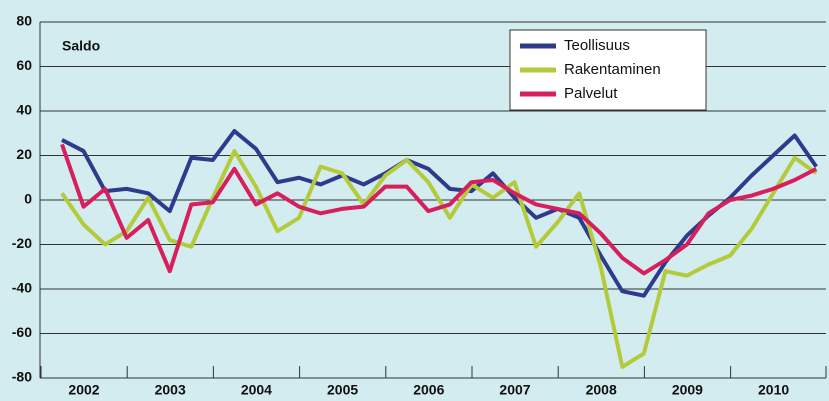 This screenshot has width=829, height=401. I want to click on y-tick-label: 20, so click(24, 154).